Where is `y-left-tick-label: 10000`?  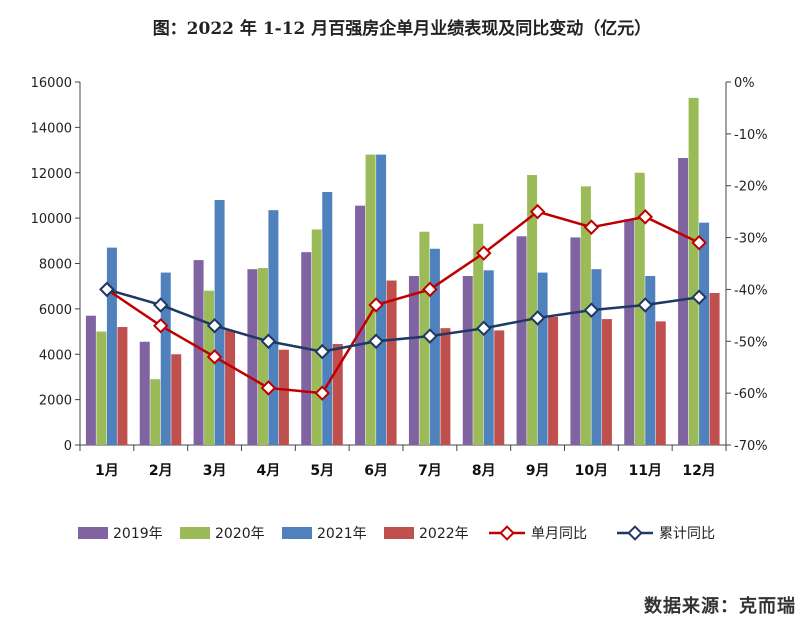
y-left-tick-label: 10000 is located at coordinates (51, 219).